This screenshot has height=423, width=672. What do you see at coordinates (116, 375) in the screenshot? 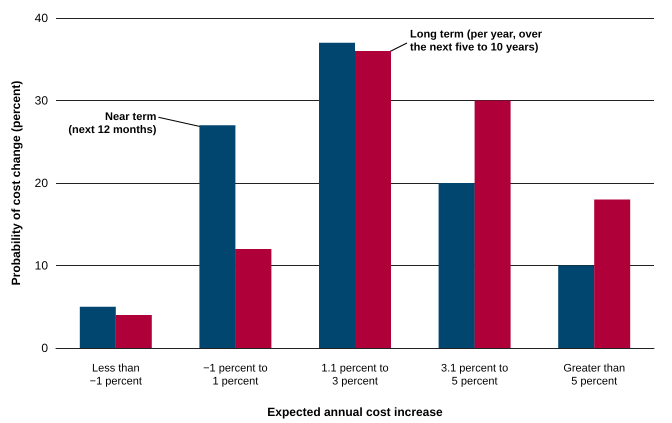
I see `x-tick-label: Less than −1 percent` at bounding box center [116, 375].